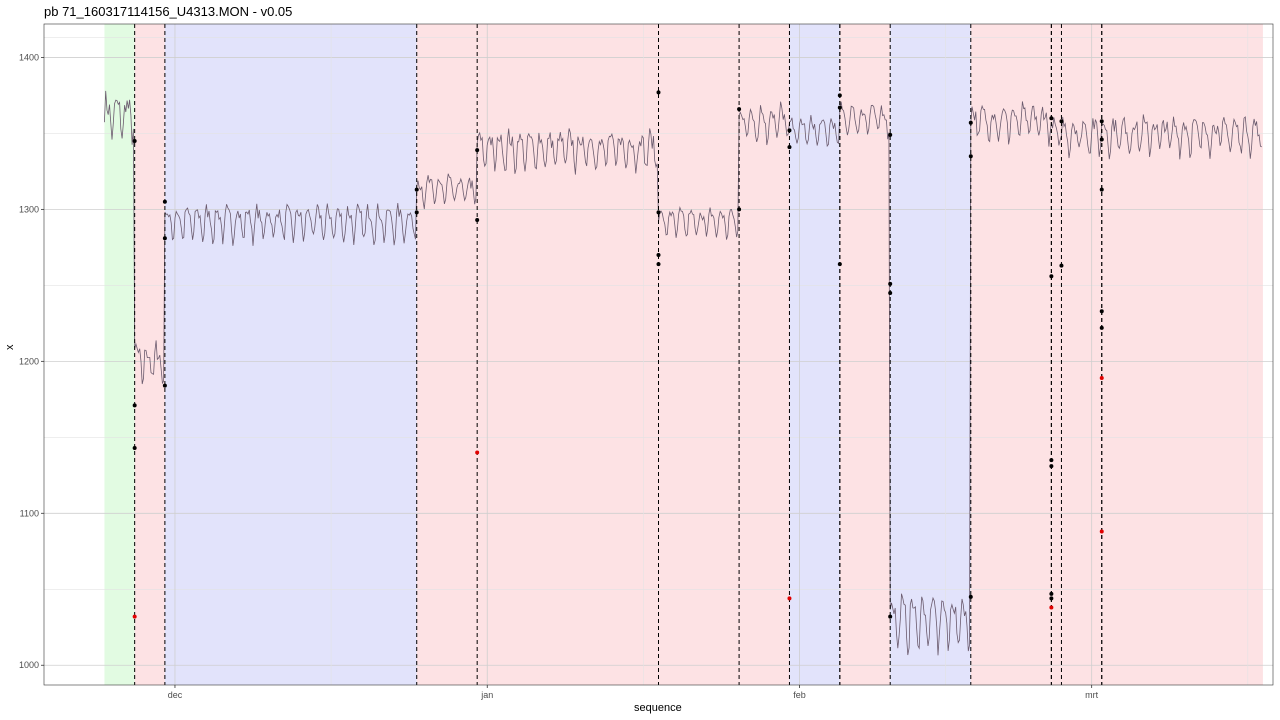  What do you see at coordinates (799, 695) in the screenshot?
I see `x-tick-label: feb` at bounding box center [799, 695].